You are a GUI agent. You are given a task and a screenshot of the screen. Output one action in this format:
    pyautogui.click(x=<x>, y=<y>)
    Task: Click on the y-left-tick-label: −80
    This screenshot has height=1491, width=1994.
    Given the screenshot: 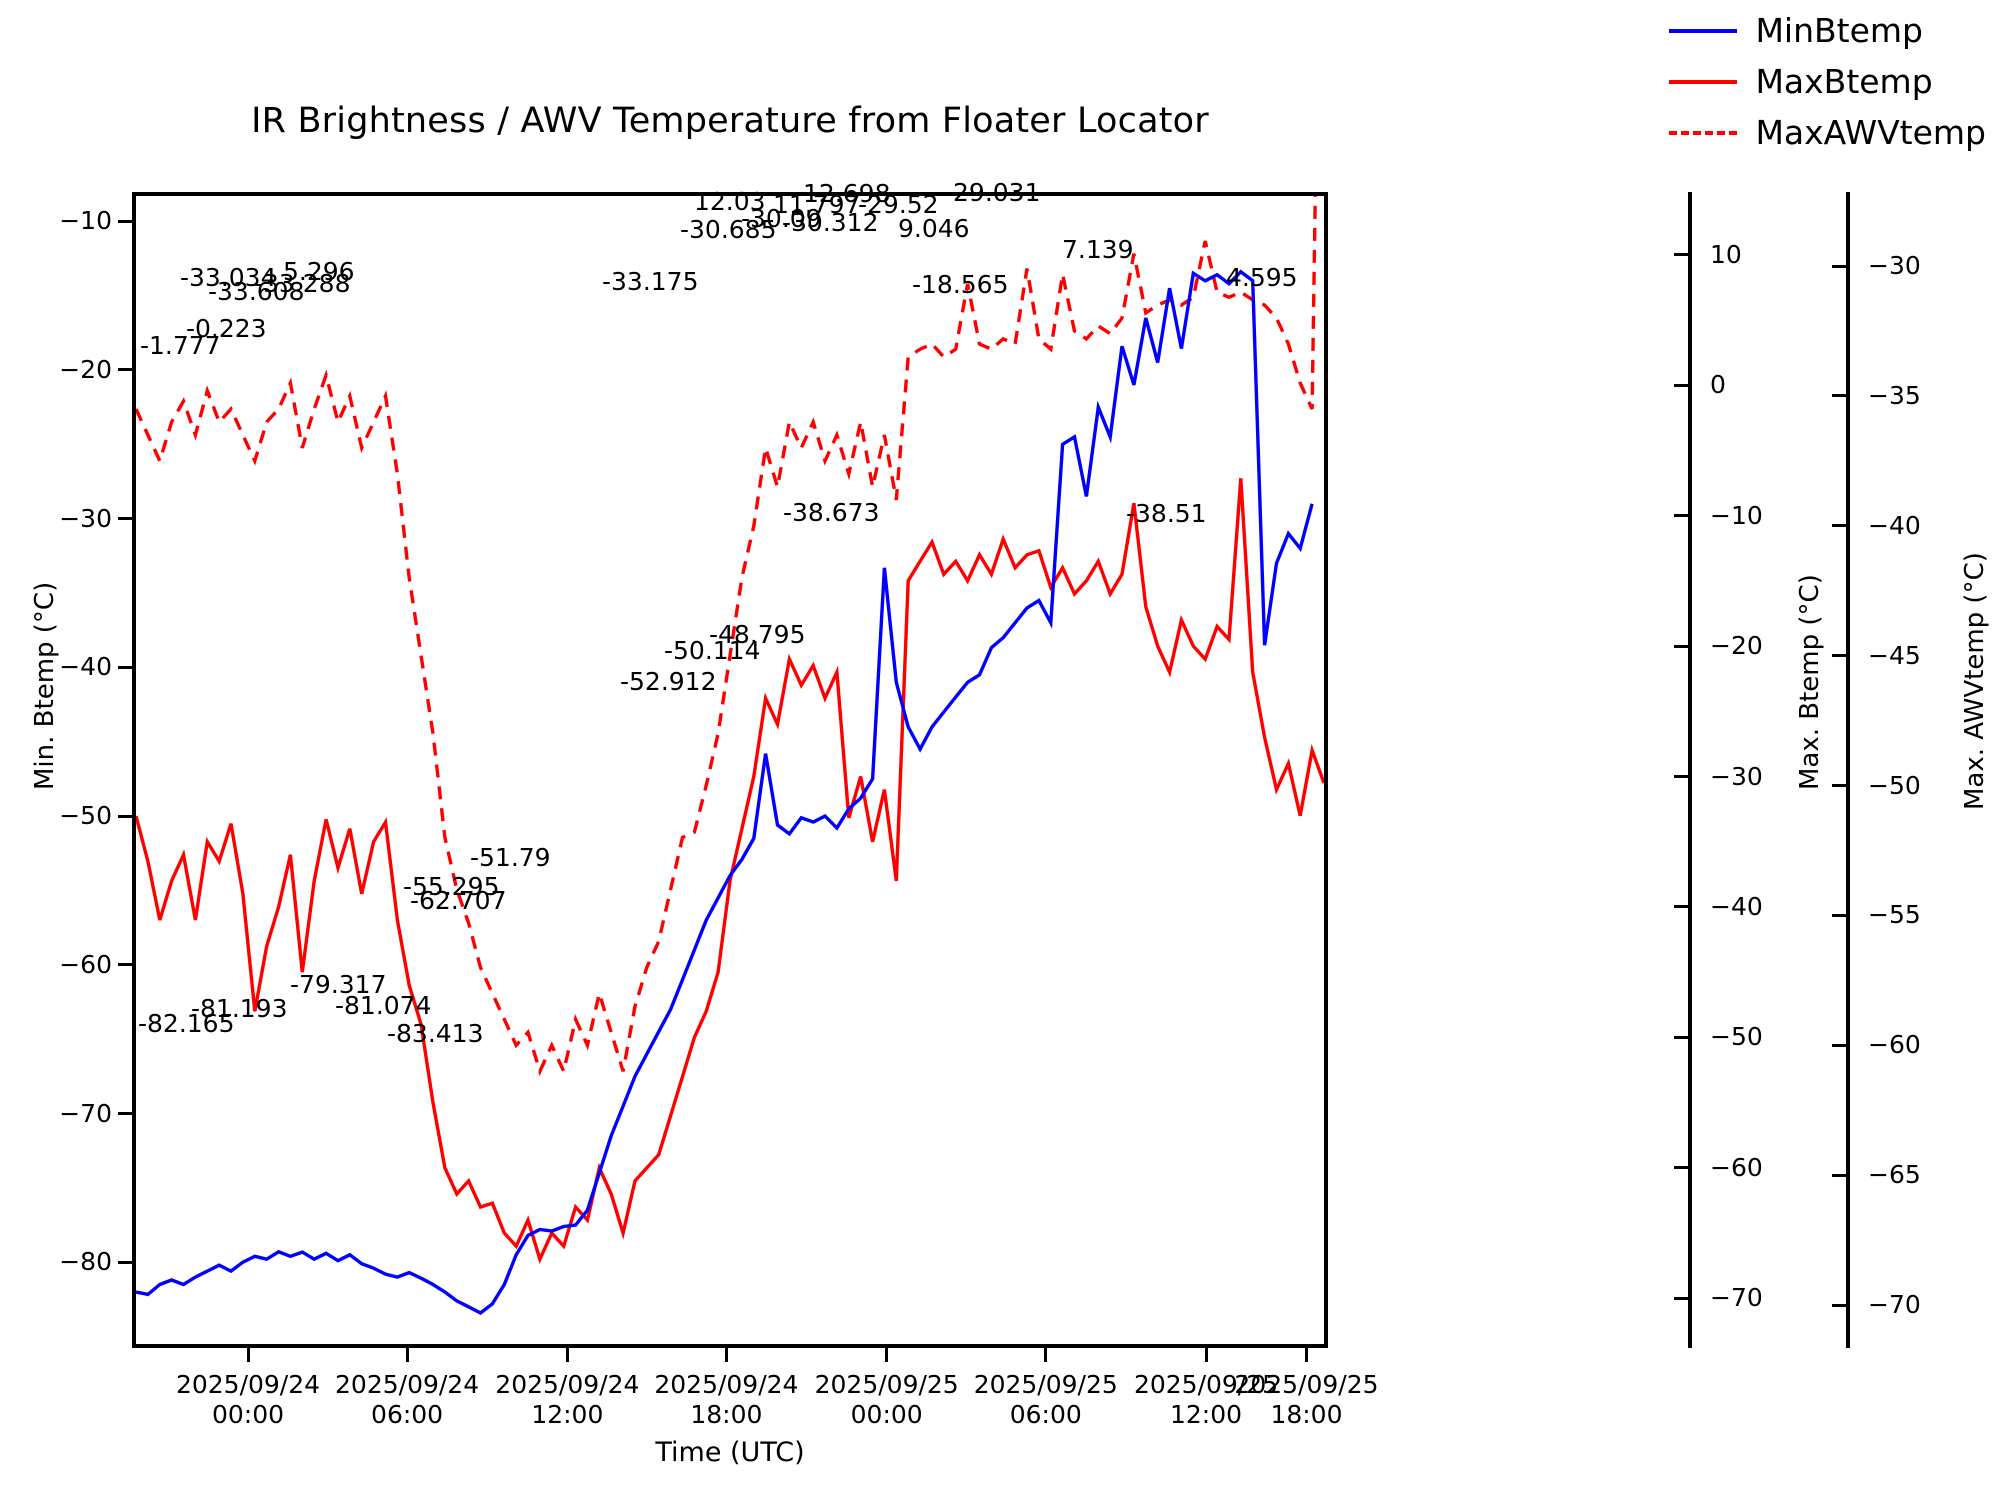 What is the action you would take?
    pyautogui.click(x=85, y=1262)
    